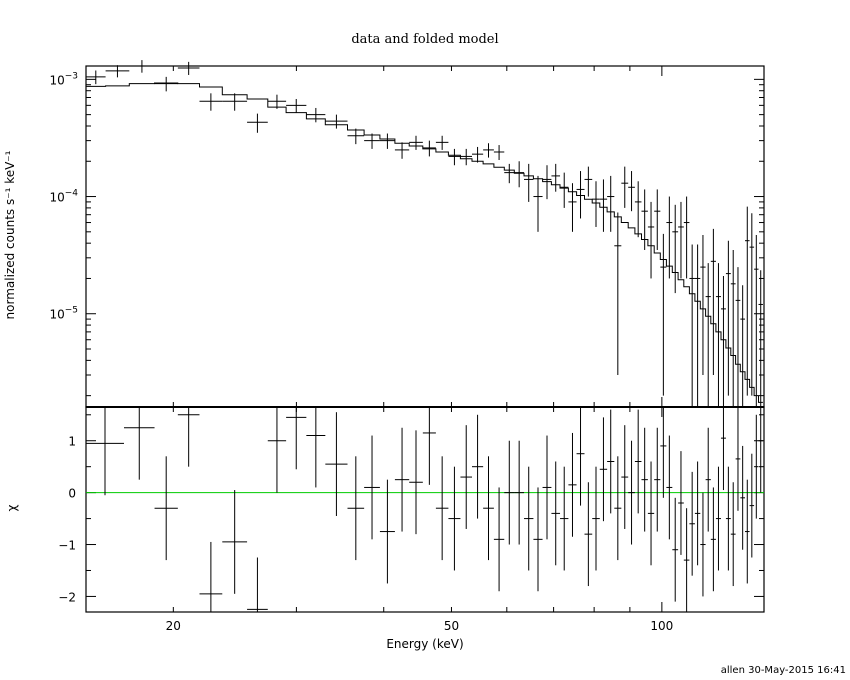 The height and width of the screenshot is (680, 850). I want to click on x-tick-label: 20, so click(173, 626).